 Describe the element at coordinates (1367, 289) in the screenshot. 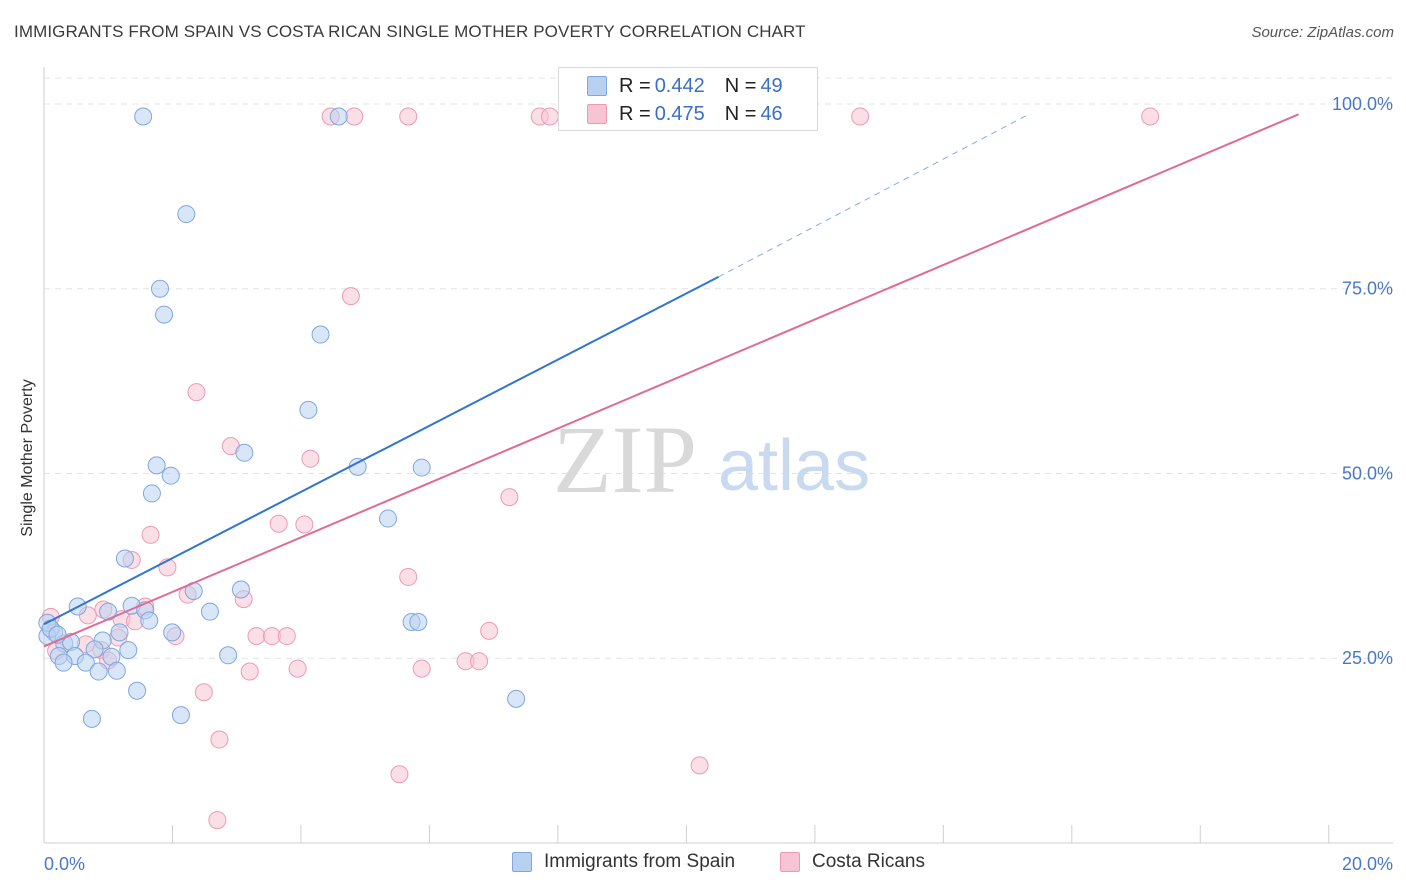

I see `y-tick-label: 75.0%` at that location.